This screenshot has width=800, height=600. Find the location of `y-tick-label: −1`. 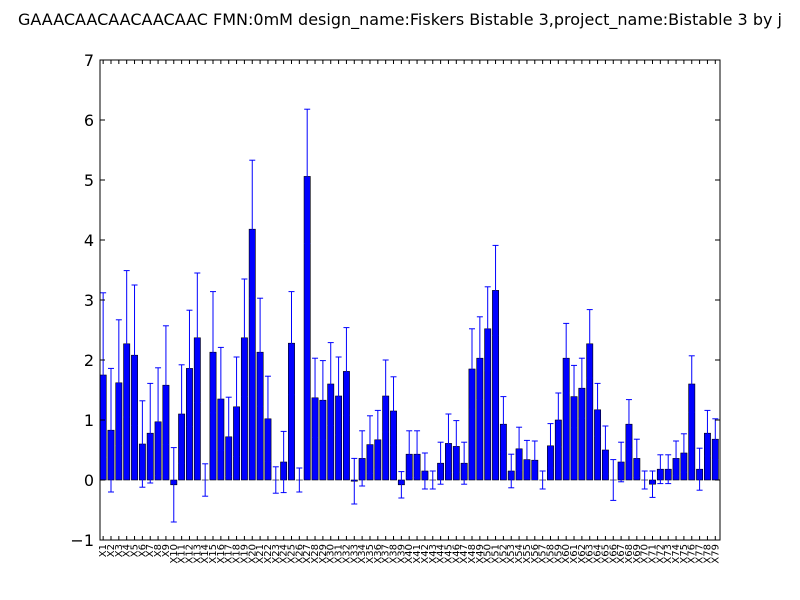

y-tick-label: −1 is located at coordinates (82, 540).